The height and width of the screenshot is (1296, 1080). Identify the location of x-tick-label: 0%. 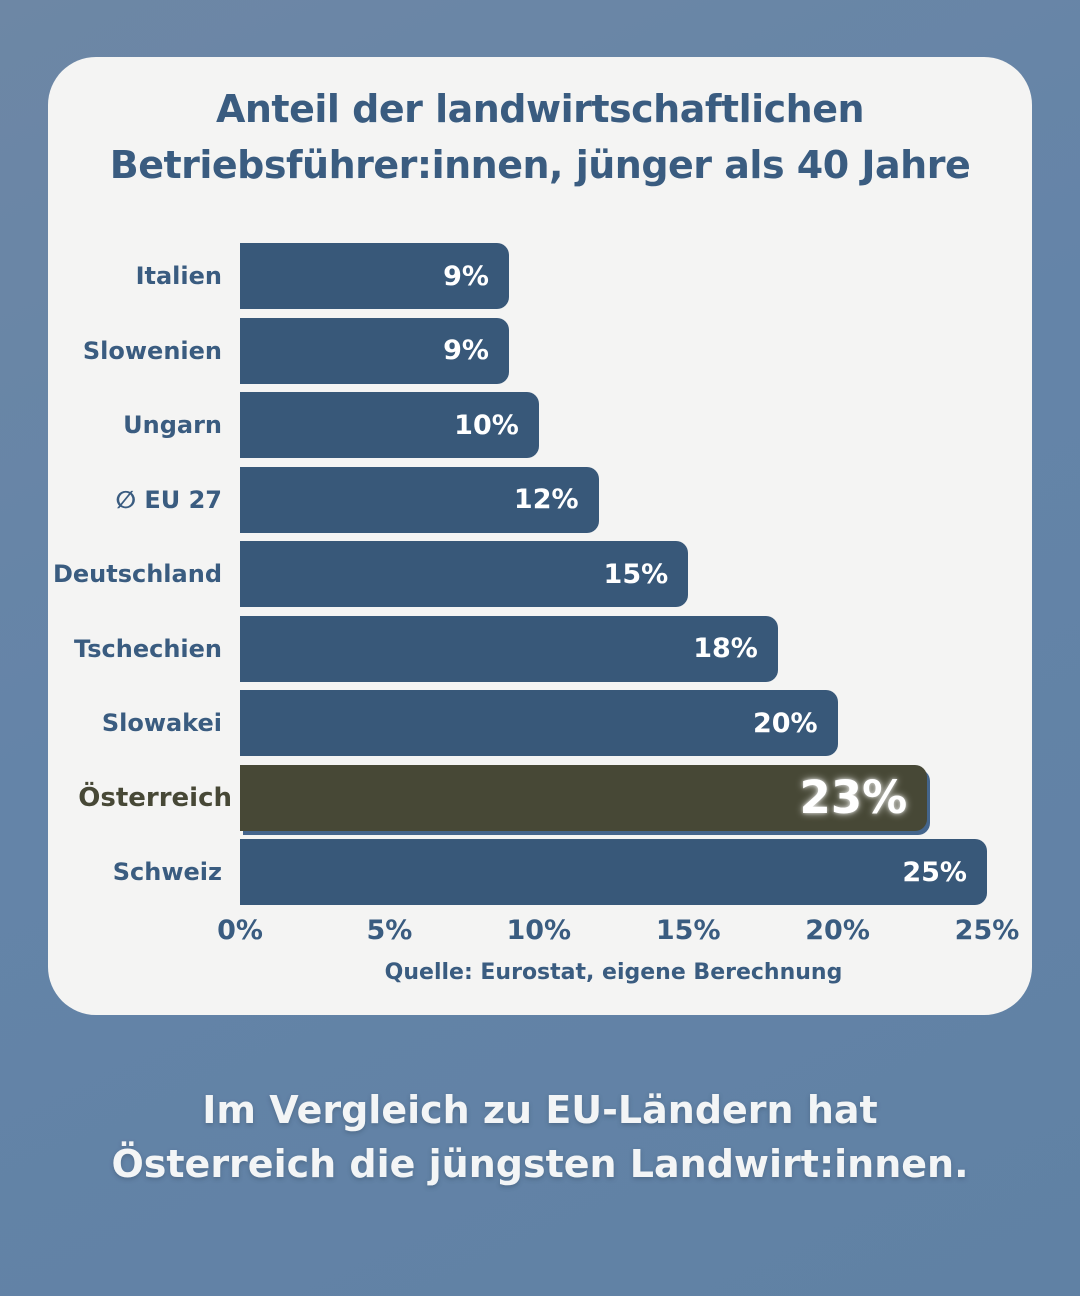
(240, 930).